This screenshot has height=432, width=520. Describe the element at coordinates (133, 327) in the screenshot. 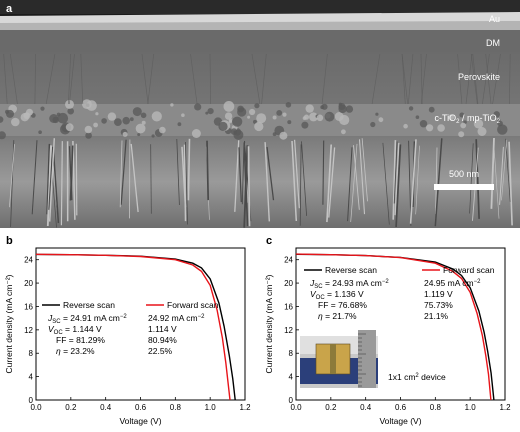

I see `forward-scan-line` at that location.